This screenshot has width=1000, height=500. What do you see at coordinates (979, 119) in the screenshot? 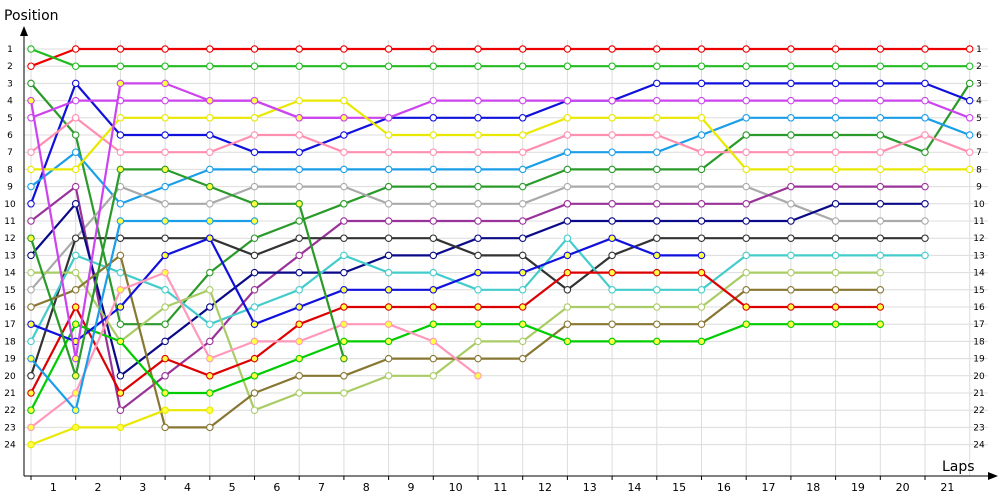
I see `y-tick-label-right: 5` at bounding box center [979, 119].